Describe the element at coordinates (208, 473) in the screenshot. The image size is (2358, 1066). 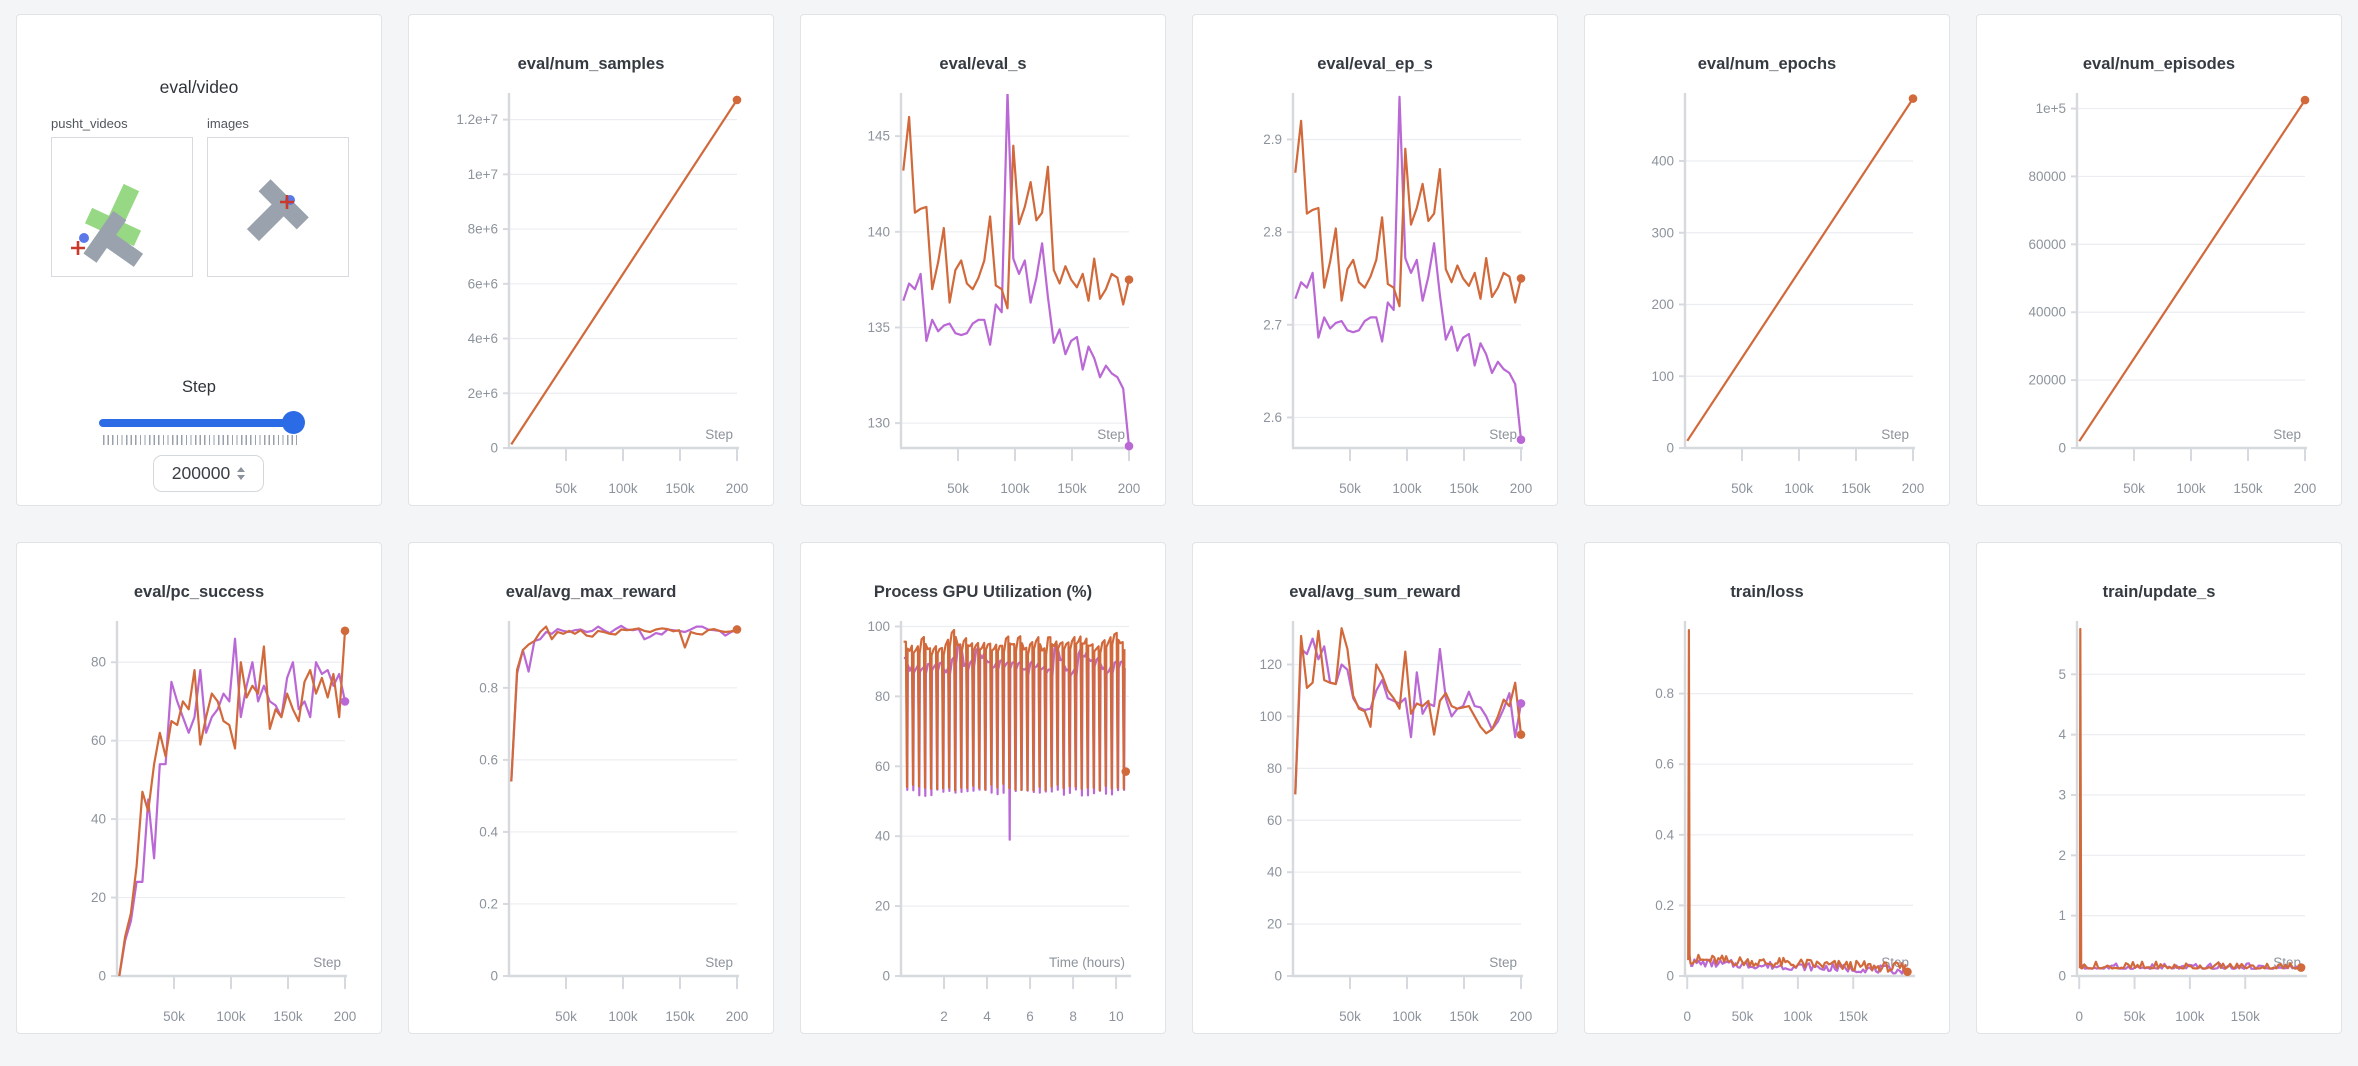
I see `step-input: 200000` at that location.